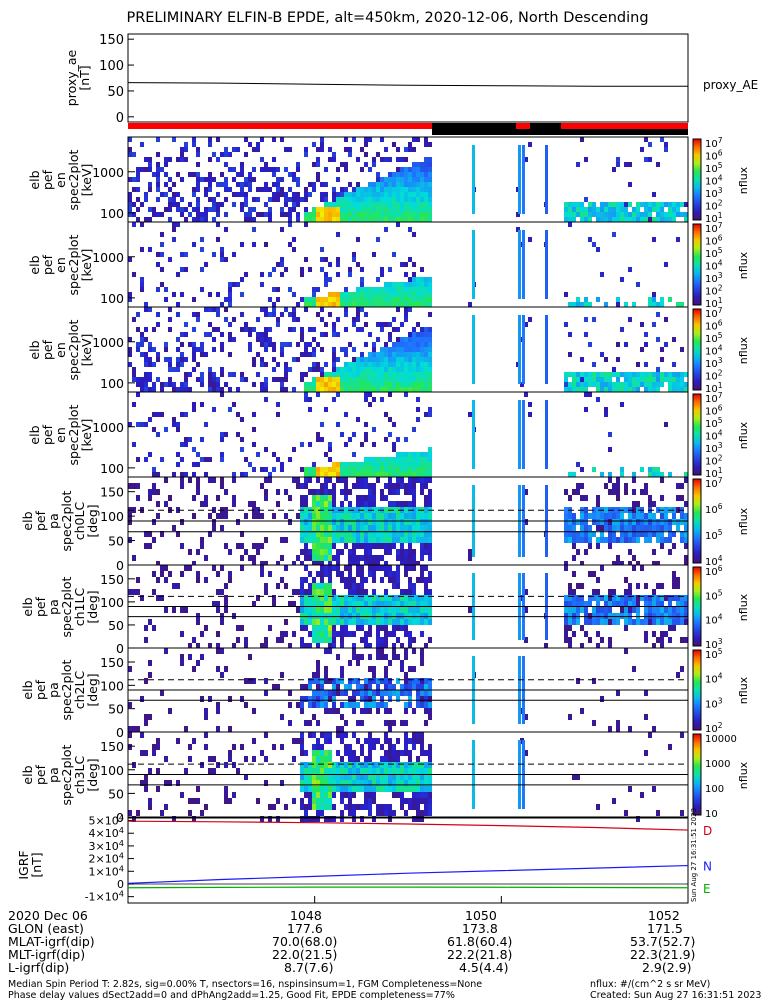  What do you see at coordinates (408, 825) in the screenshot?
I see `igrf-line-D` at bounding box center [408, 825].